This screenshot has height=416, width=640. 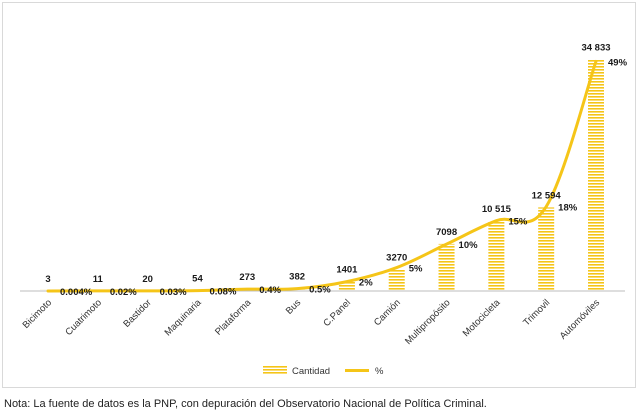 What do you see at coordinates (379, 371) in the screenshot?
I see `legend-line-label: %` at bounding box center [379, 371].